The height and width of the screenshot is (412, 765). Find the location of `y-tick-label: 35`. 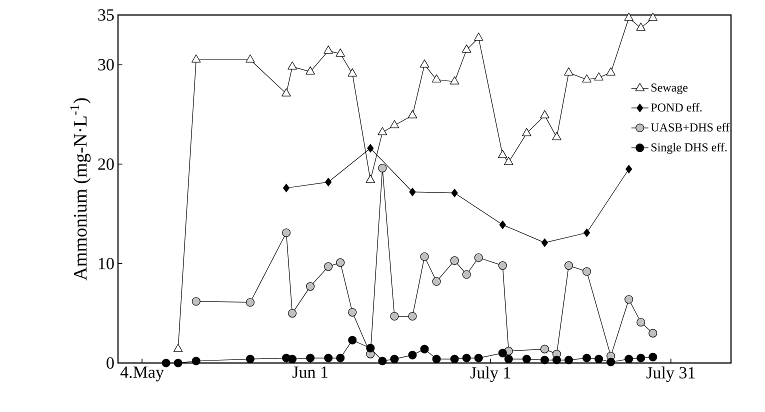

y-tick-label: 35 is located at coordinates (106, 15).